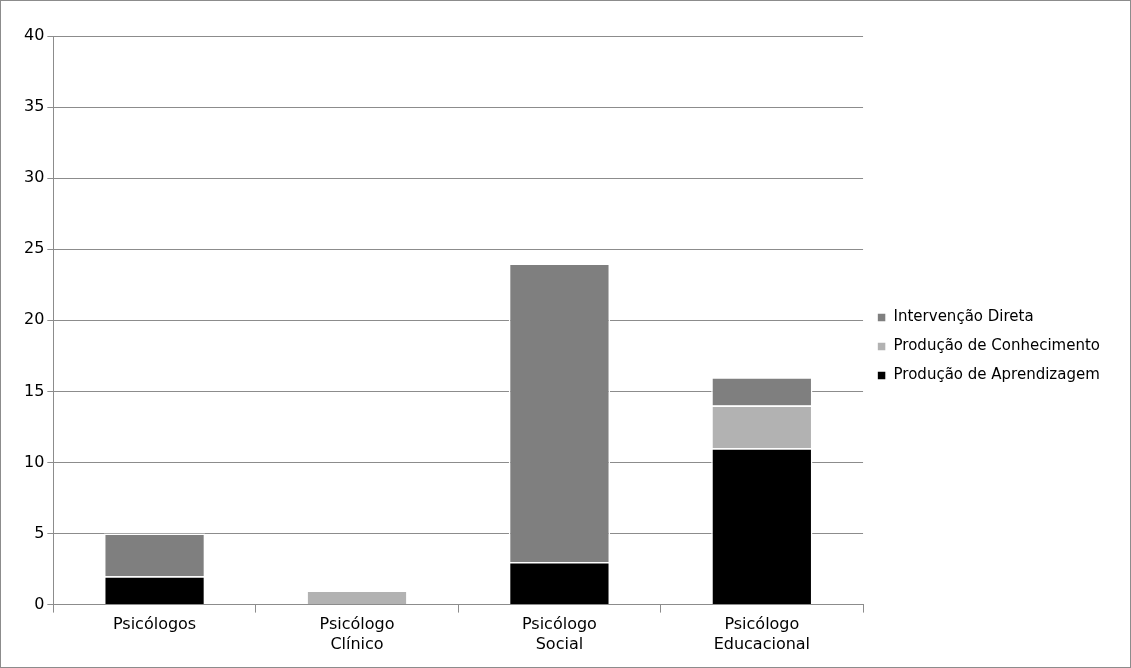 This screenshot has height=668, width=1131. I want to click on y-tick-label: 0, so click(39, 603).